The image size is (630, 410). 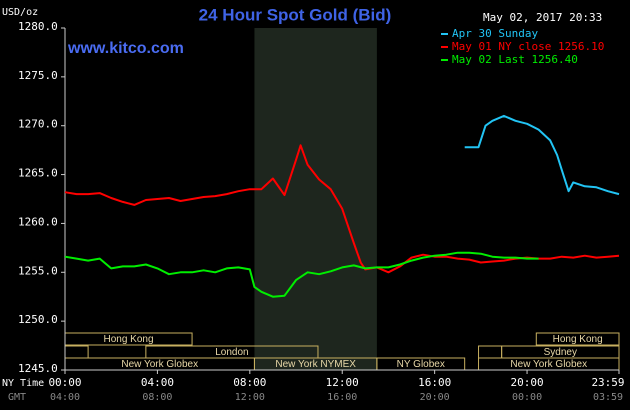 What do you see at coordinates (38, 368) in the screenshot?
I see `y-tick-label: 1245.0` at bounding box center [38, 368].